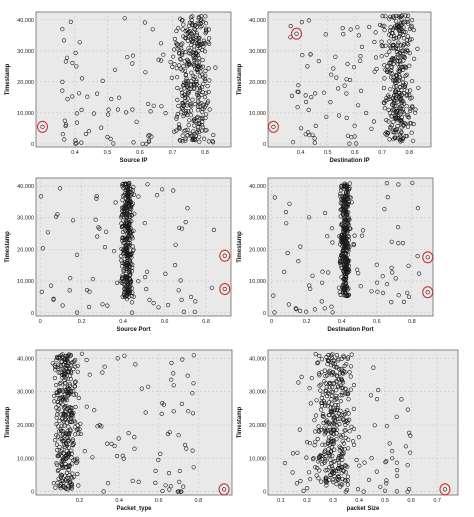 The width and height of the screenshot is (474, 517). What do you see at coordinates (301, 153) in the screenshot?
I see `x-tick-label: 0.4` at bounding box center [301, 153].